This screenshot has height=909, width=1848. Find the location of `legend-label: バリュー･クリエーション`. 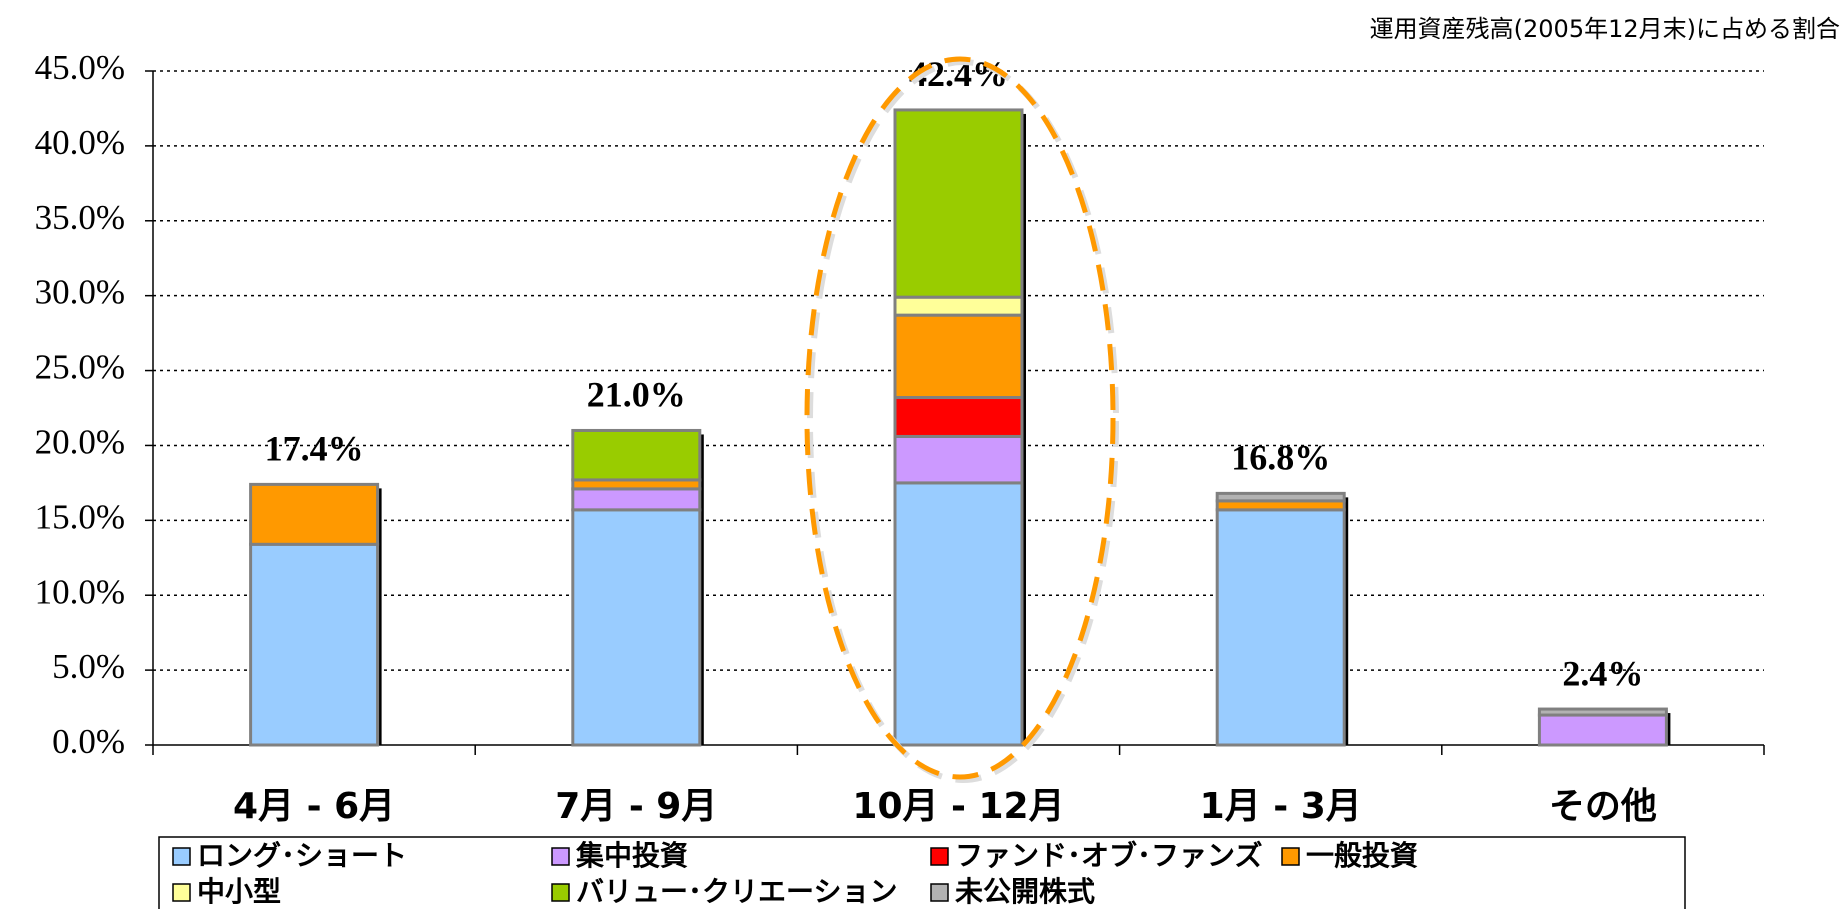

legend-label: バリュー･クリエーション is located at coordinates (736, 891).